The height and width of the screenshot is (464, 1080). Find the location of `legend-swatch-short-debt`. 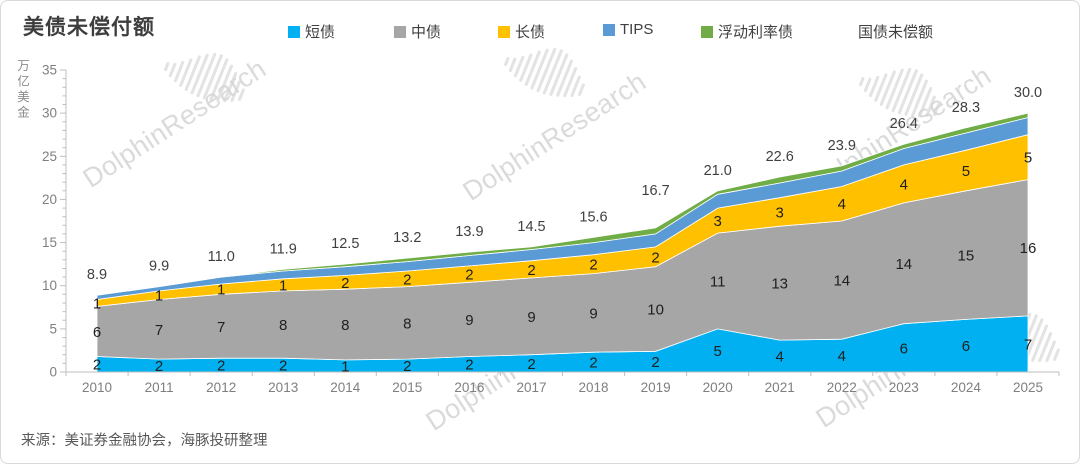

legend-swatch-short-debt is located at coordinates (294, 31).